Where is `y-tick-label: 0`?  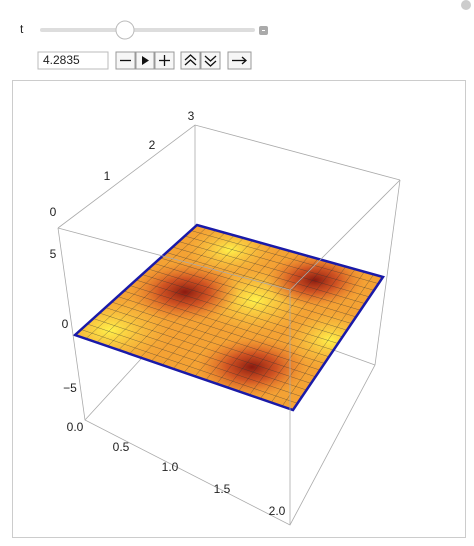
y-tick-label: 0 is located at coordinates (65, 324).